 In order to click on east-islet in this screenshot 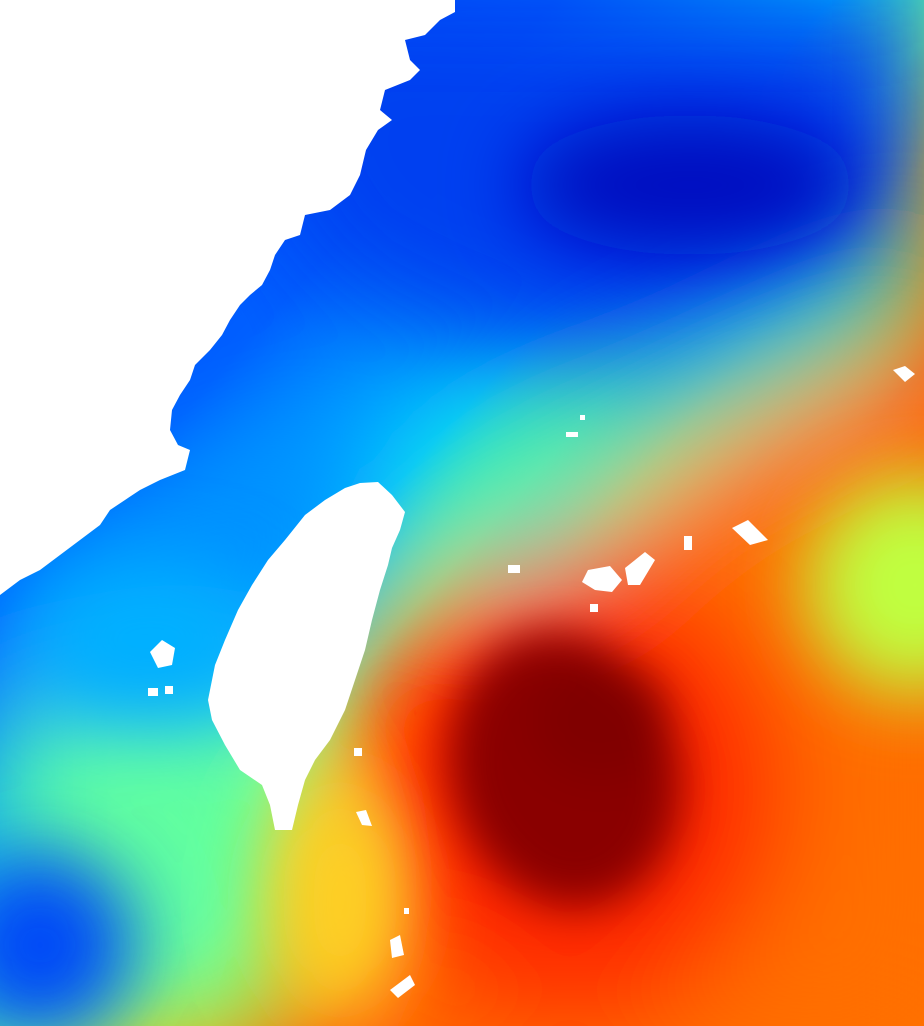, I will do `click(904, 374)`.